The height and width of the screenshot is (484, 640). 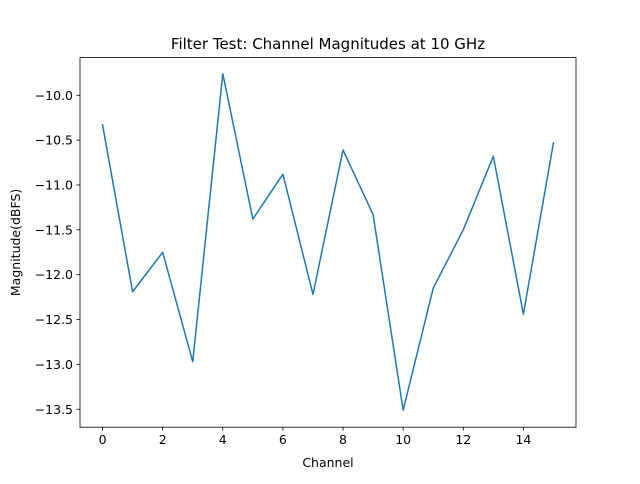 I want to click on y-tick-label: −11.0, so click(x=54, y=184).